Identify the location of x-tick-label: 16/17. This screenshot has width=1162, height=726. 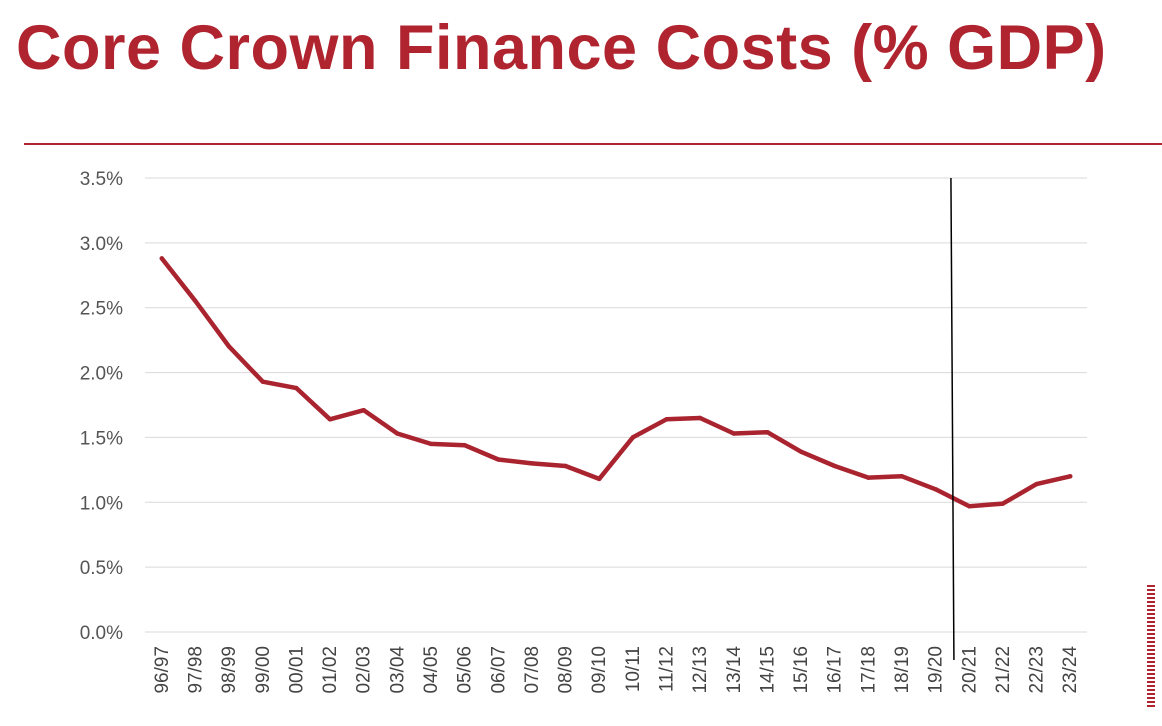
(835, 670).